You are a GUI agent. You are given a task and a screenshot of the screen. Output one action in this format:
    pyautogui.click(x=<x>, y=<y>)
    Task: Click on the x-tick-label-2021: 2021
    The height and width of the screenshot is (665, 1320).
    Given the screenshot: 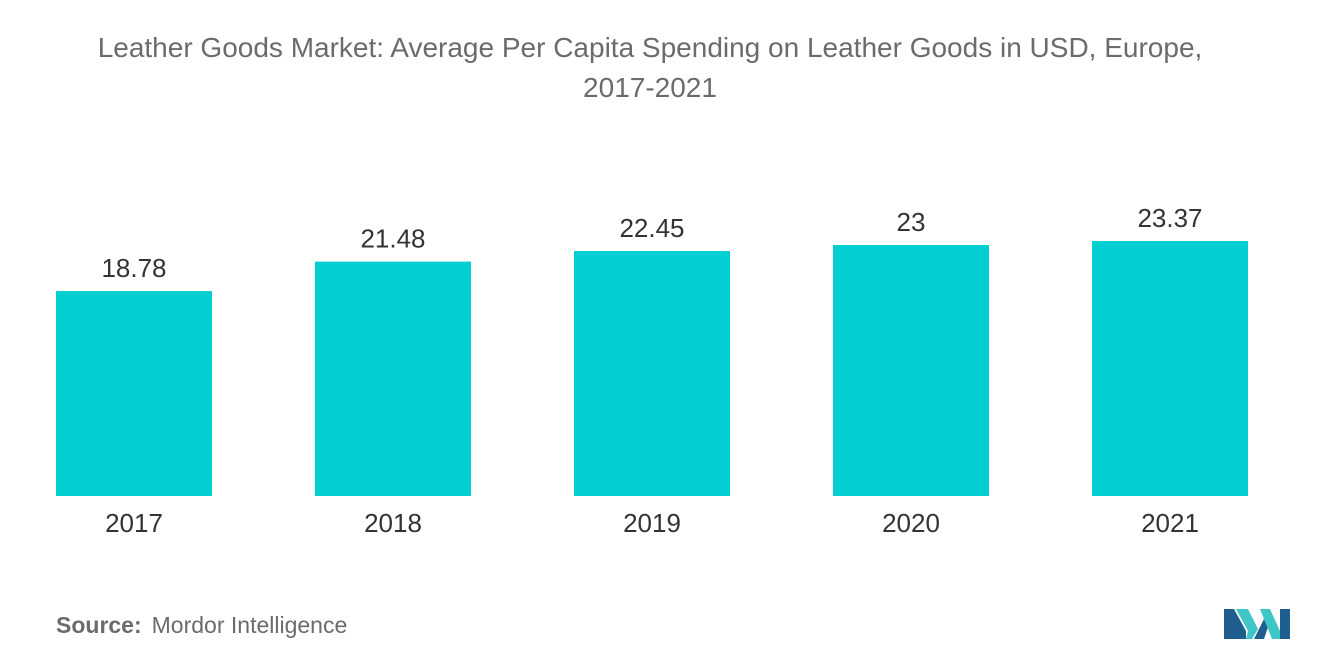 What is the action you would take?
    pyautogui.click(x=1170, y=523)
    